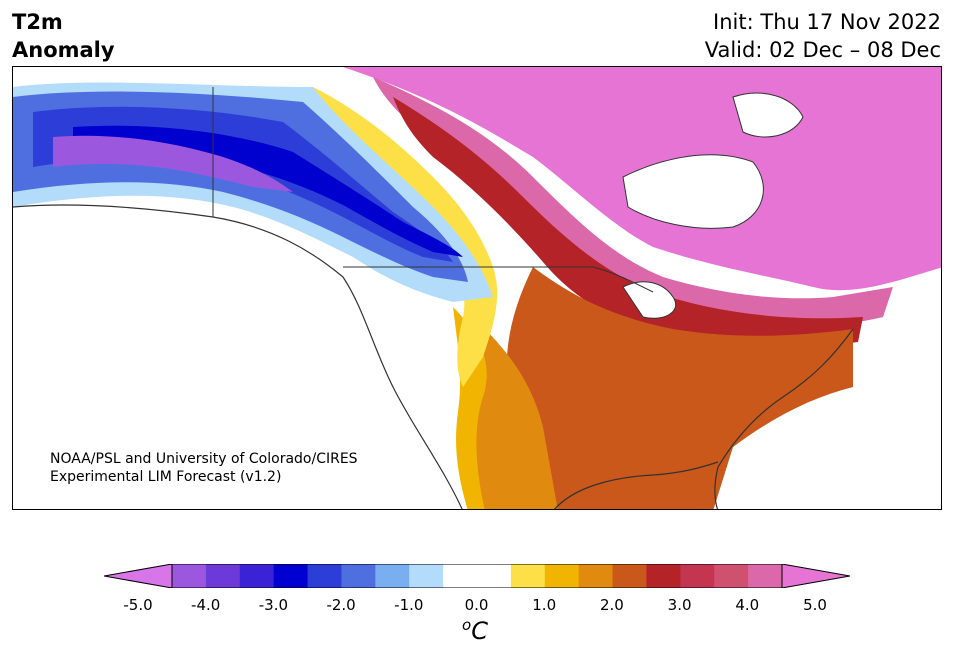 The image size is (953, 656). Describe the element at coordinates (467, 625) in the screenshot. I see `unit-degree: o` at that location.